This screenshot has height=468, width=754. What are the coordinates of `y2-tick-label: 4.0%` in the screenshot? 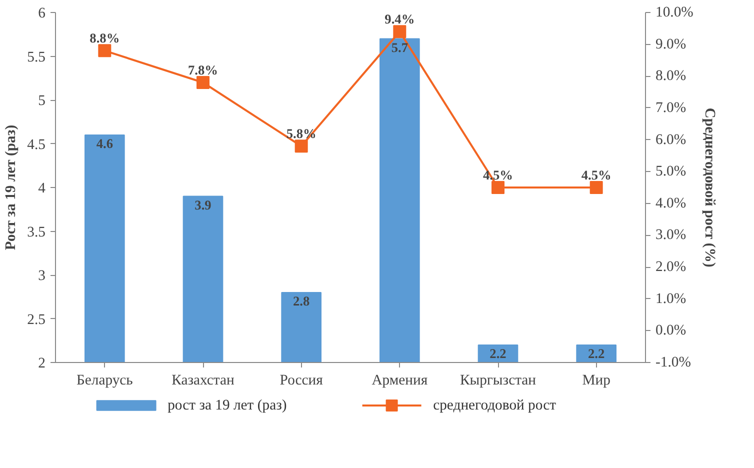 It's located at (671, 203).